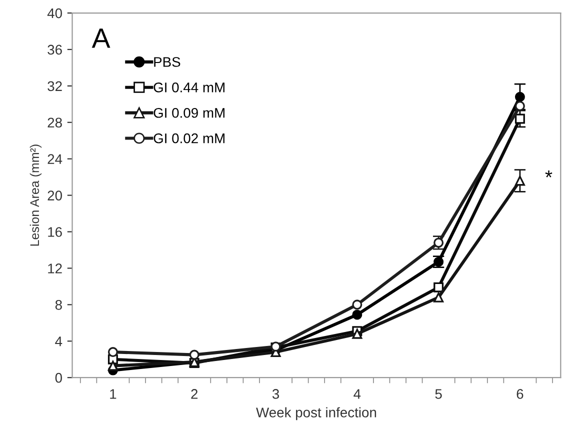 The width and height of the screenshot is (578, 434). Describe the element at coordinates (55, 159) in the screenshot. I see `y-tick-label: 24` at that location.